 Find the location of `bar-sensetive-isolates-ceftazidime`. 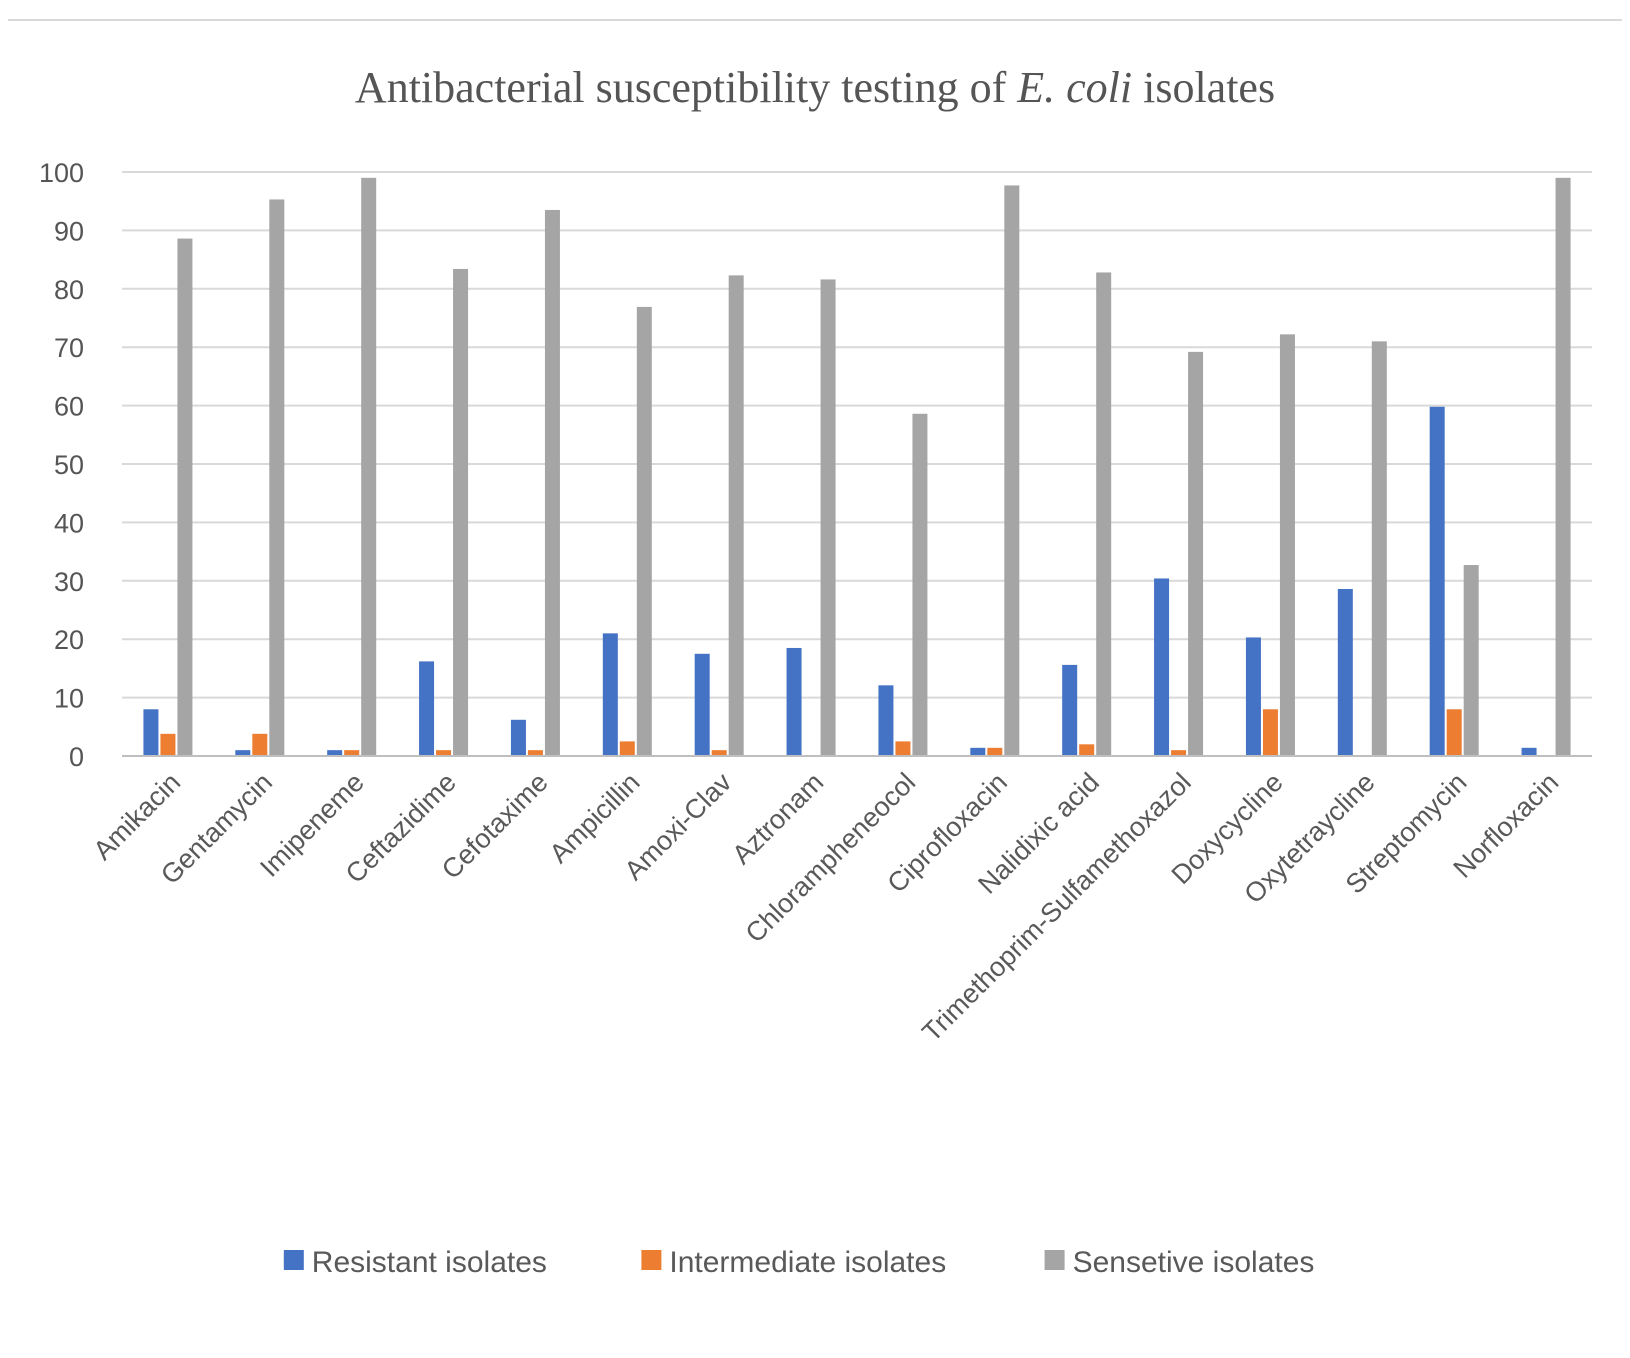

bar-sensetive-isolates-ceftazidime is located at coordinates (461, 512).